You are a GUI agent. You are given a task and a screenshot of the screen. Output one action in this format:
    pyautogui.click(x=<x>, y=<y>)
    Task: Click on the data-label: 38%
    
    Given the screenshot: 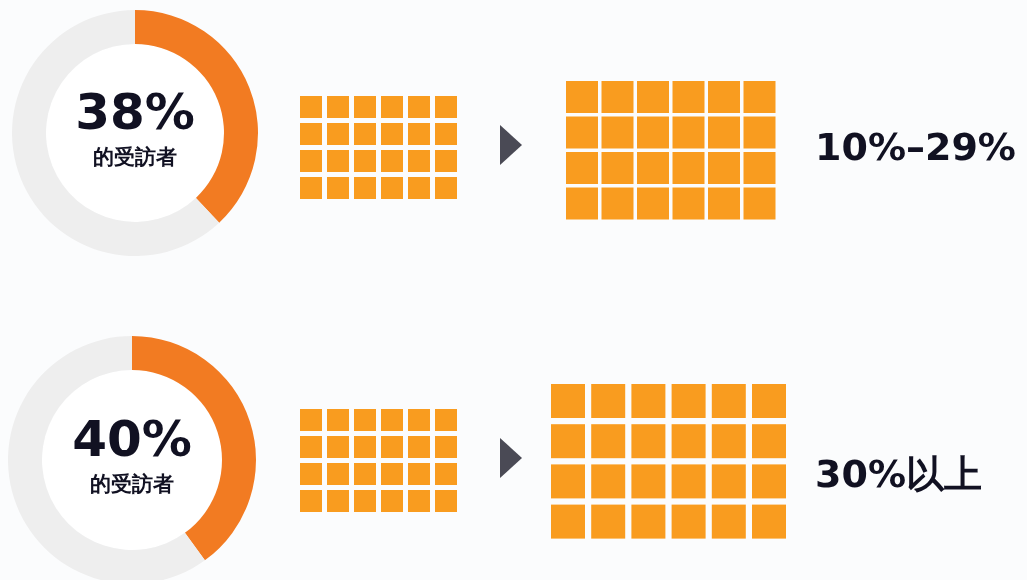 What is the action you would take?
    pyautogui.click(x=135, y=111)
    